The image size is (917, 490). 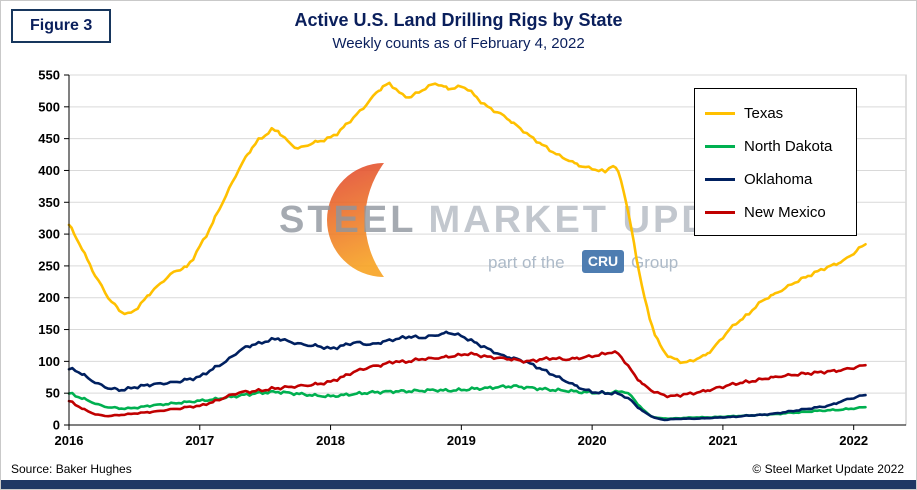 I want to click on y-tick-label: 450, so click(x=49, y=138).